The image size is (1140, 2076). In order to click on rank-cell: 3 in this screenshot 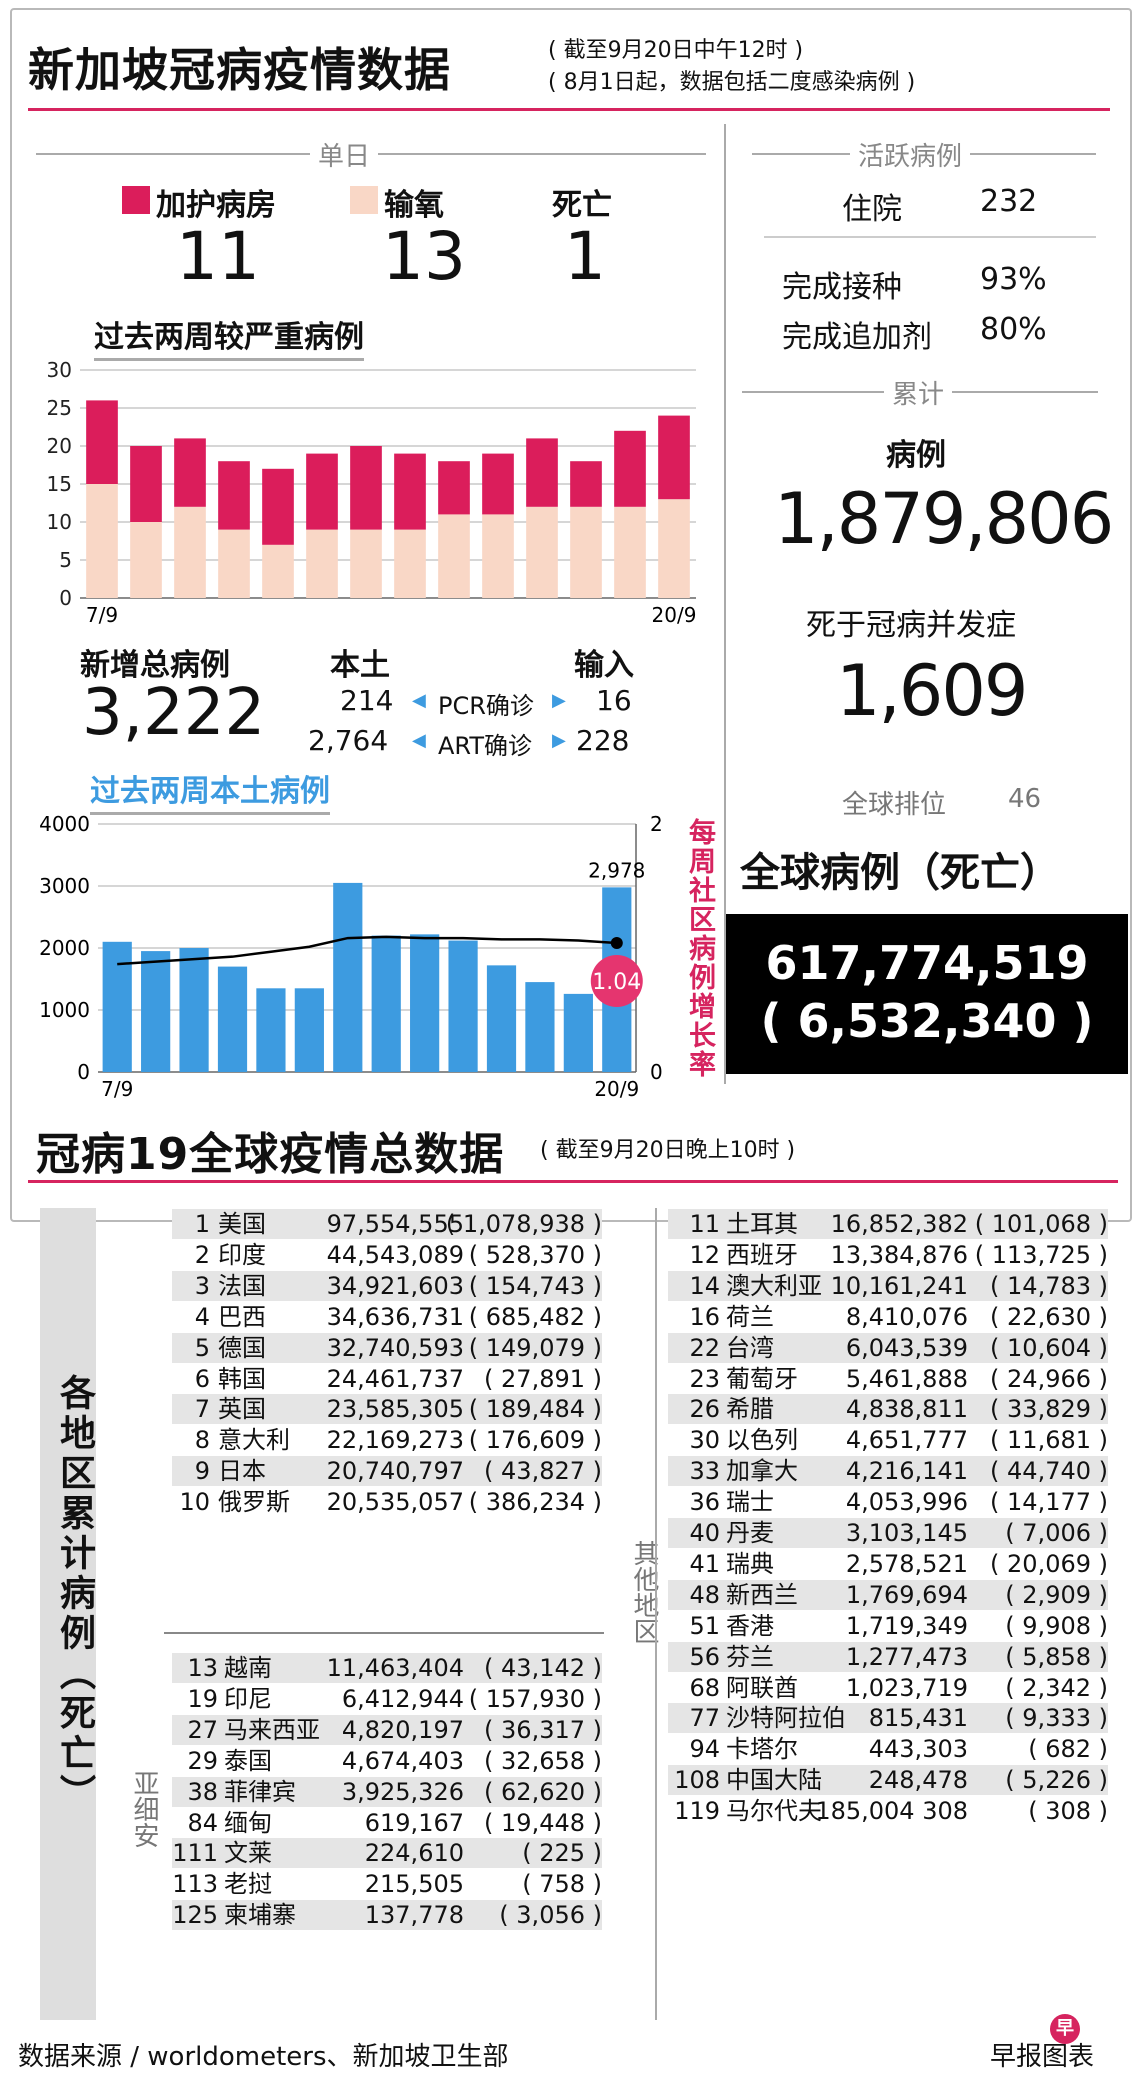, I will do `click(202, 1285)`.